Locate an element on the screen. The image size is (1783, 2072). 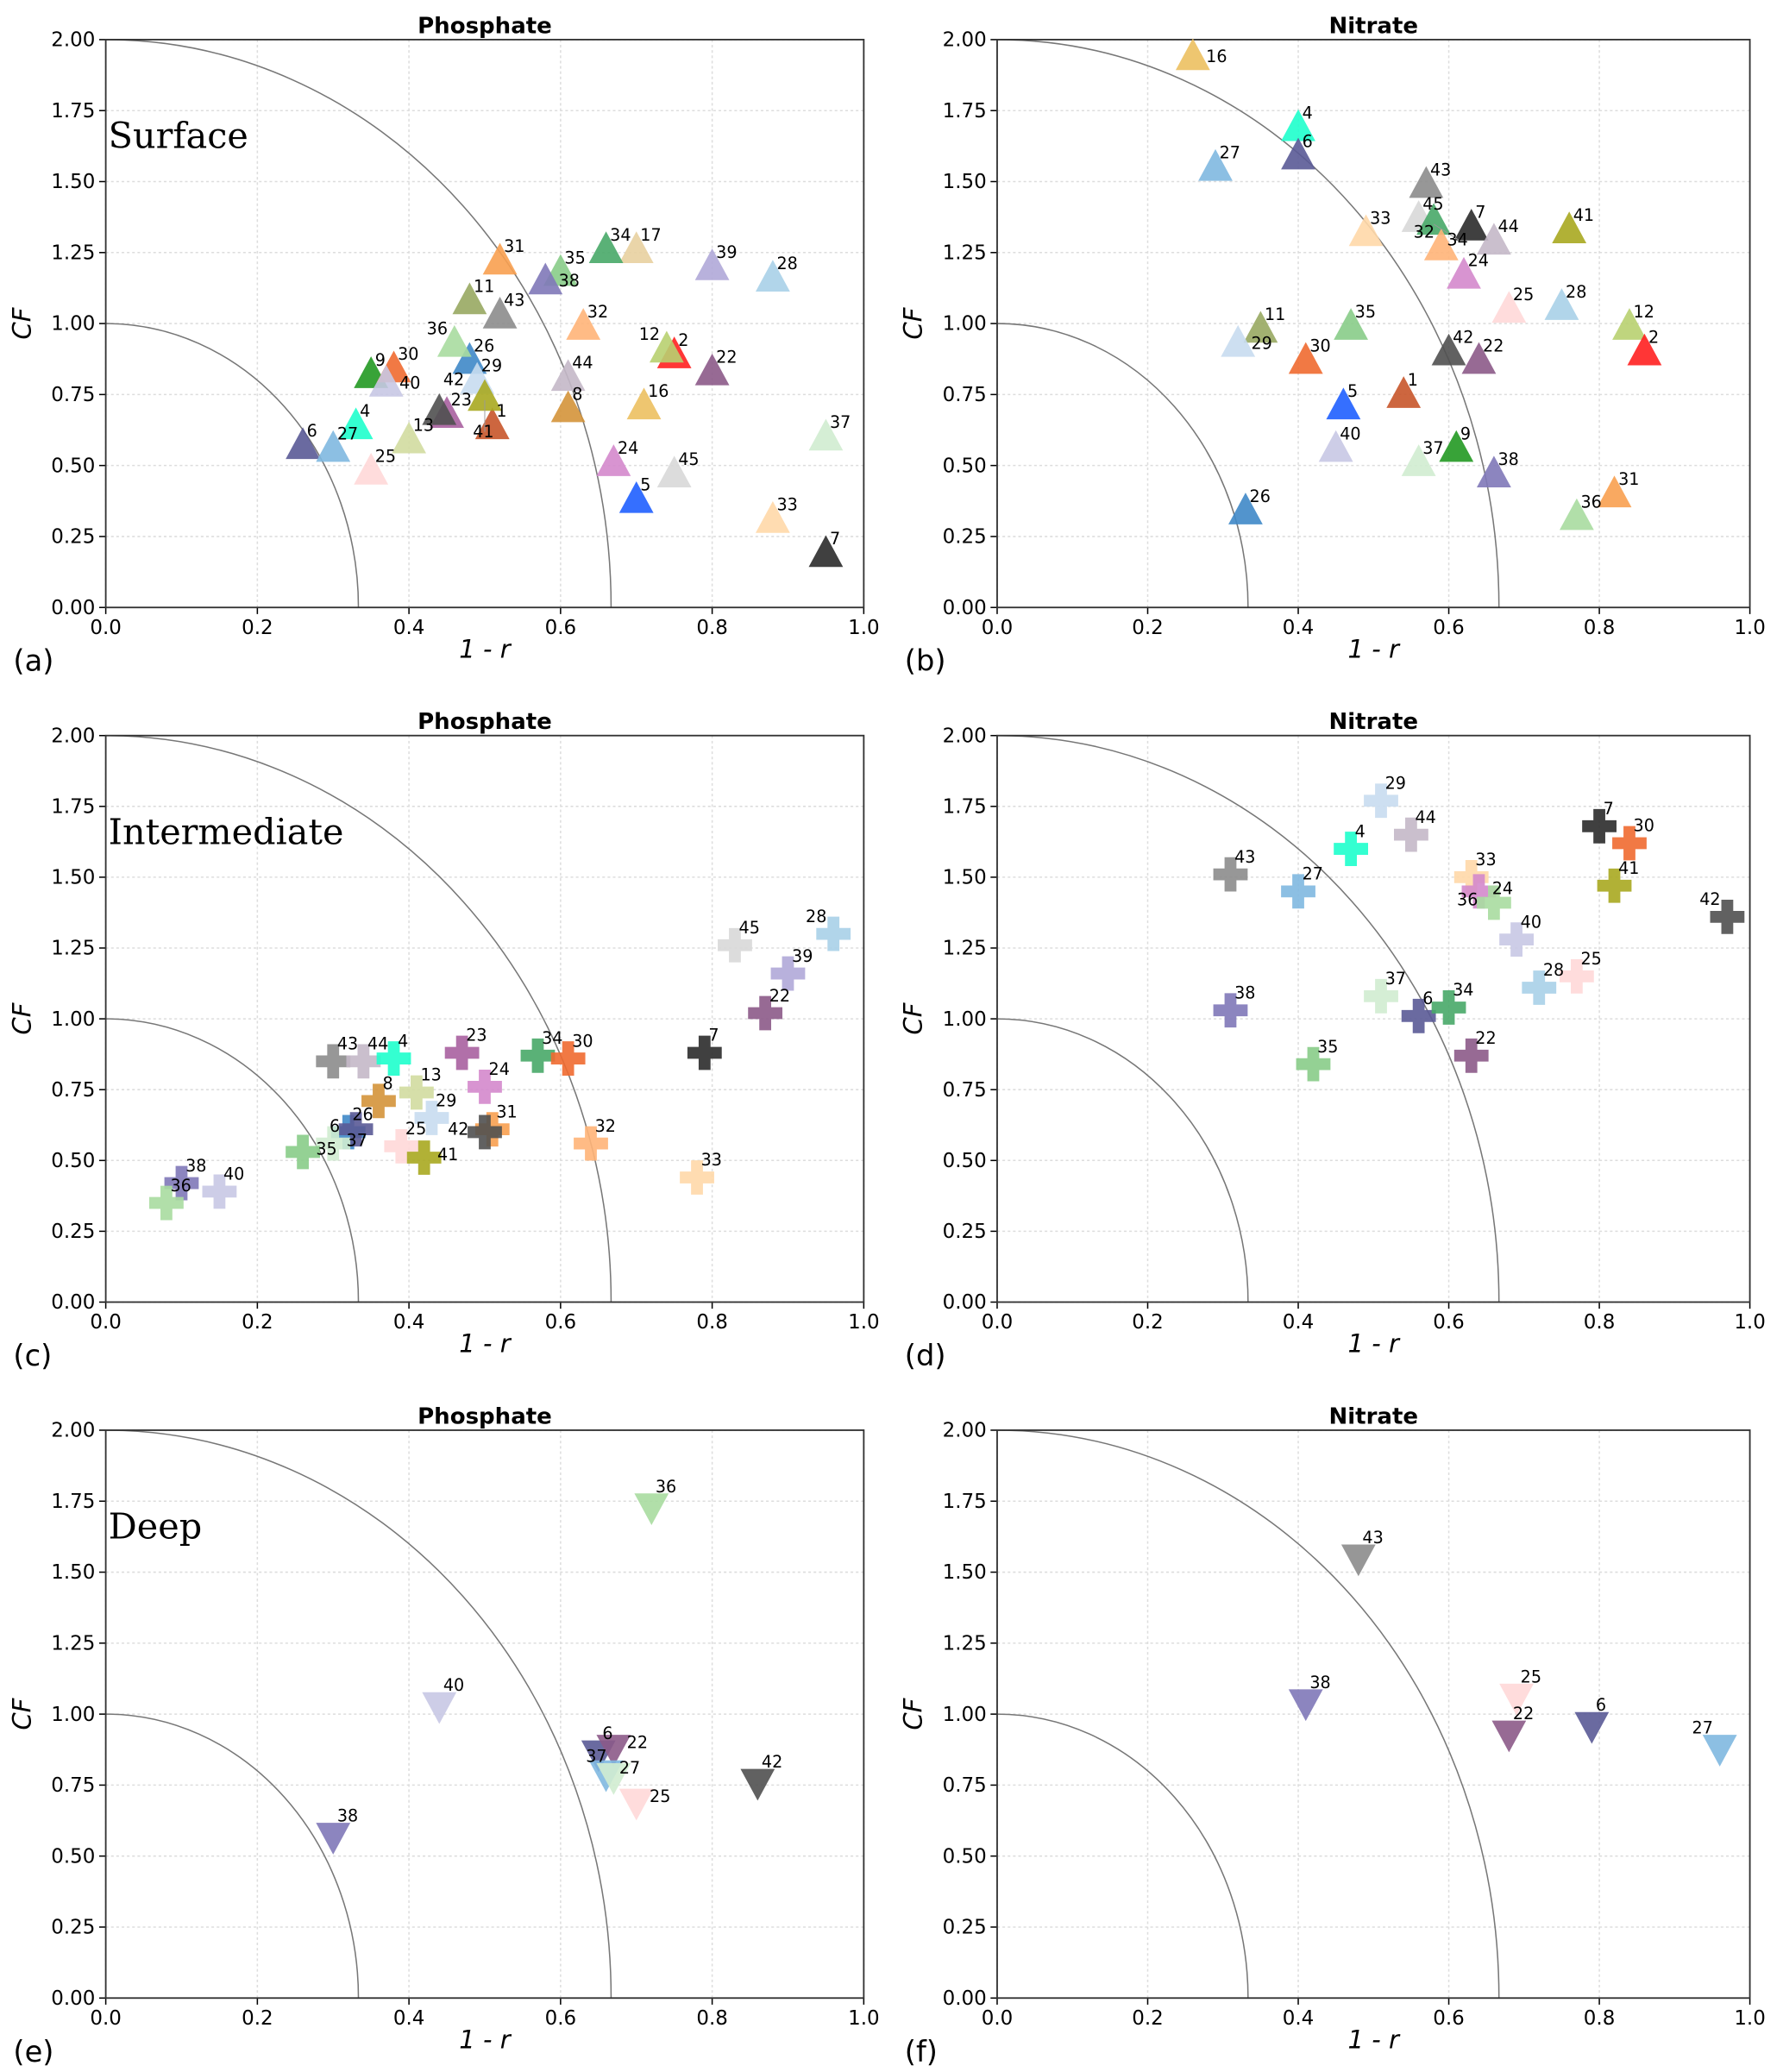
y-tick-label: 1.75 is located at coordinates (965, 1502).